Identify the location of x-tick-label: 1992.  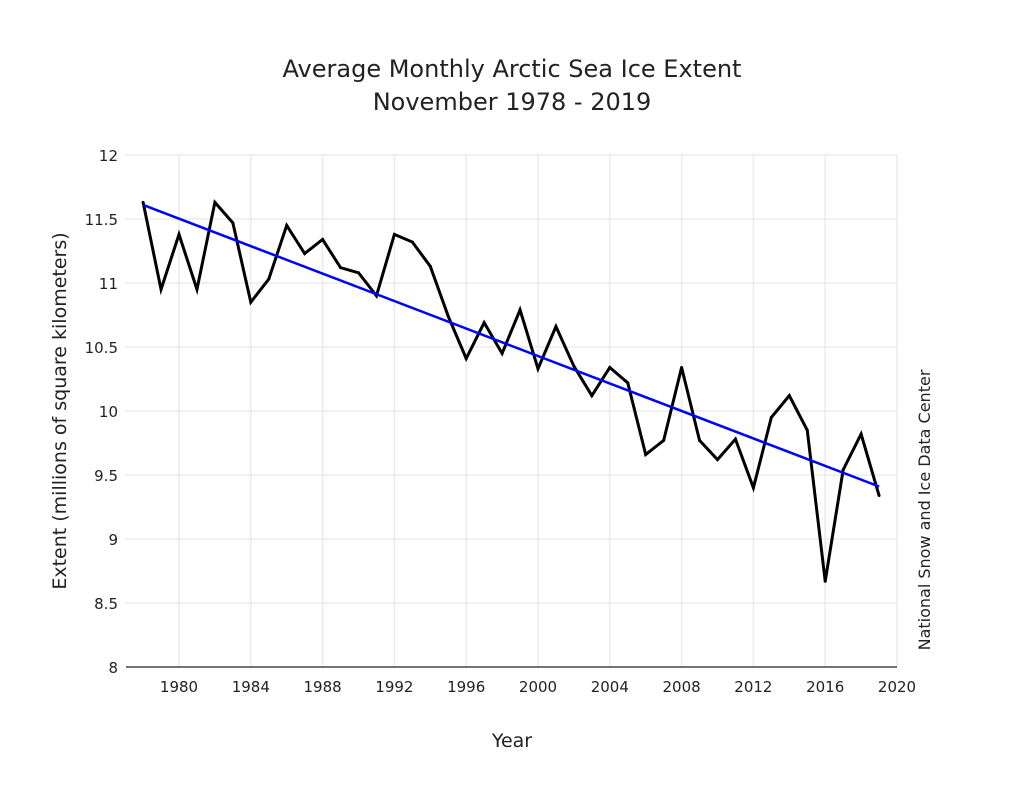
(394, 687).